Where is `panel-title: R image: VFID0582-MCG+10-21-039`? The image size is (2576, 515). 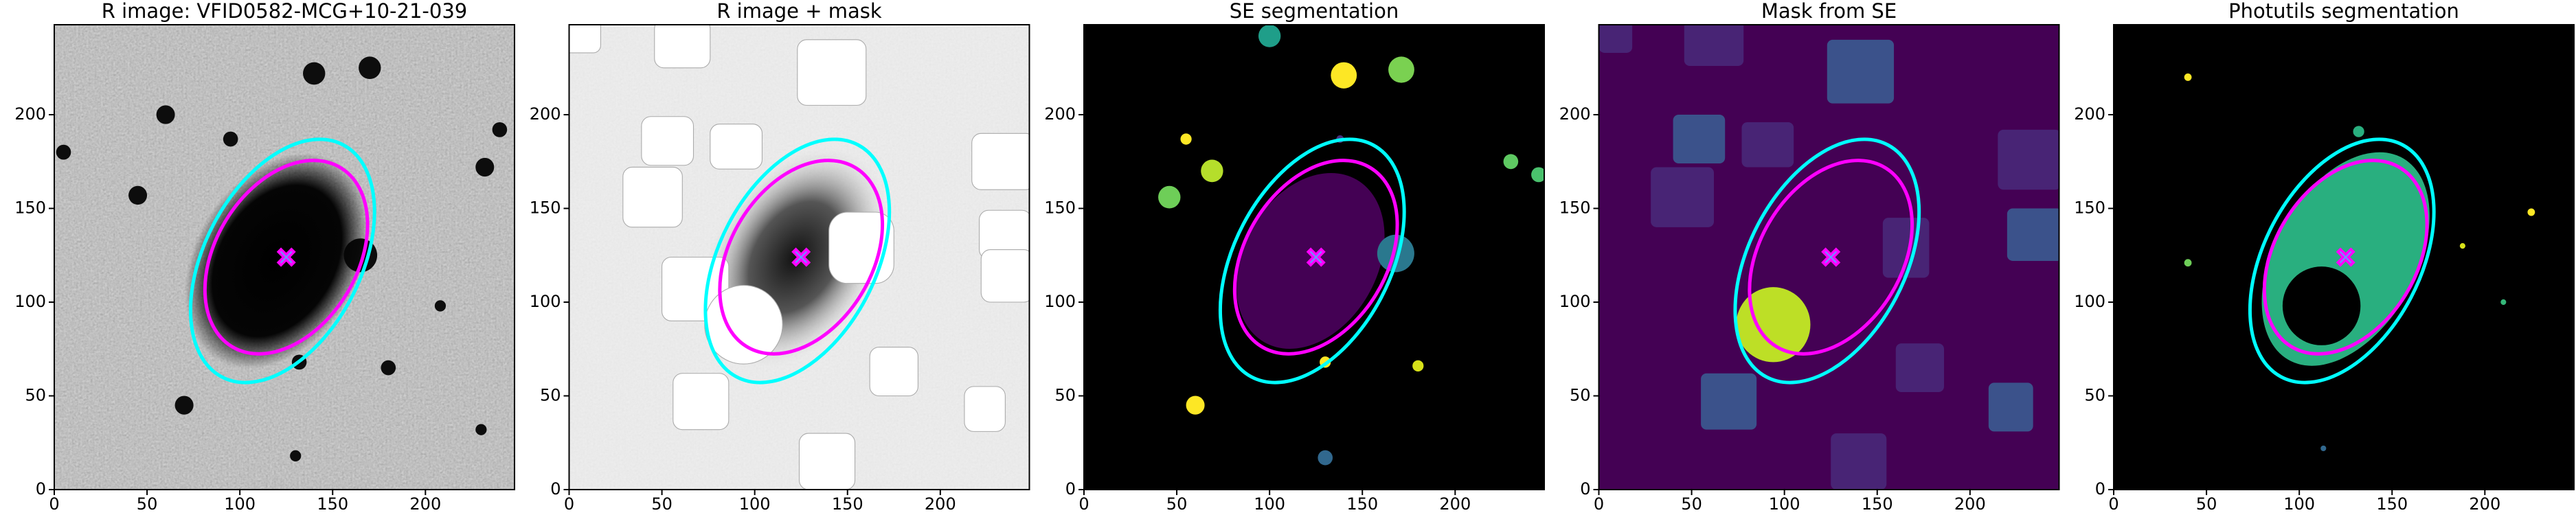 panel-title: R image: VFID0582-MCG+10-21-039 is located at coordinates (284, 11).